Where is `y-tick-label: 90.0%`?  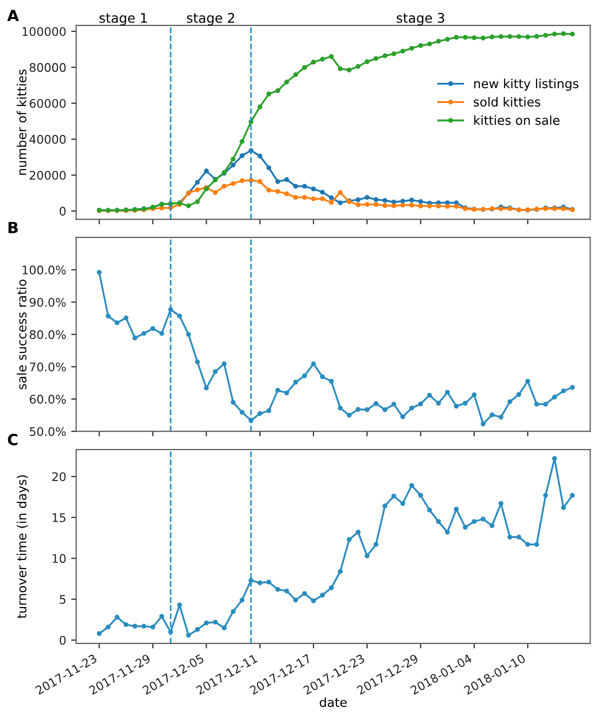
y-tick-label: 90.0% is located at coordinates (48, 302).